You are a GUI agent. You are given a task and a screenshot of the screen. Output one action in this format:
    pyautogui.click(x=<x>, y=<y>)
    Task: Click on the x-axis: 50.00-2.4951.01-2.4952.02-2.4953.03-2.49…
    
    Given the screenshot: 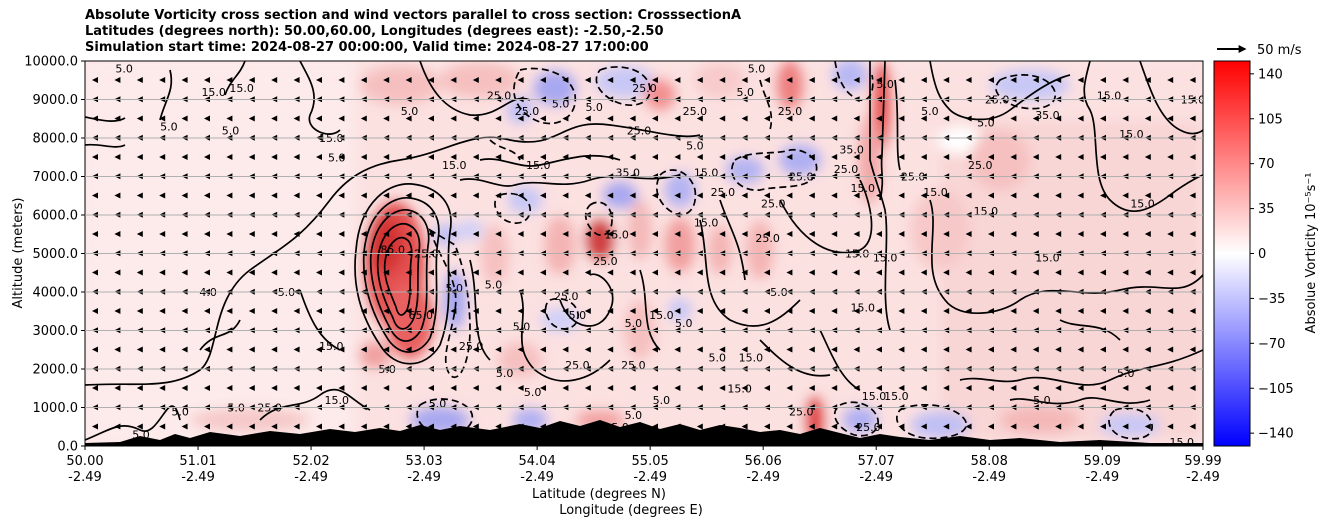 What is the action you would take?
    pyautogui.click(x=644, y=465)
    